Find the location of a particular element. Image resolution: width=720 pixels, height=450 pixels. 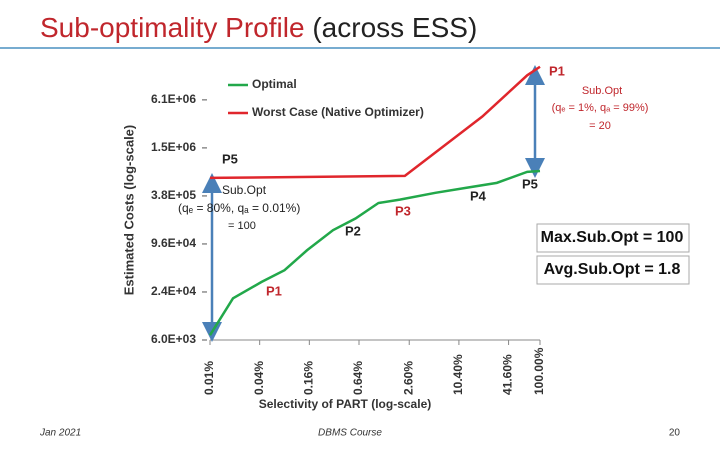

x-tick-label: 10.40% is located at coordinates (458, 374).